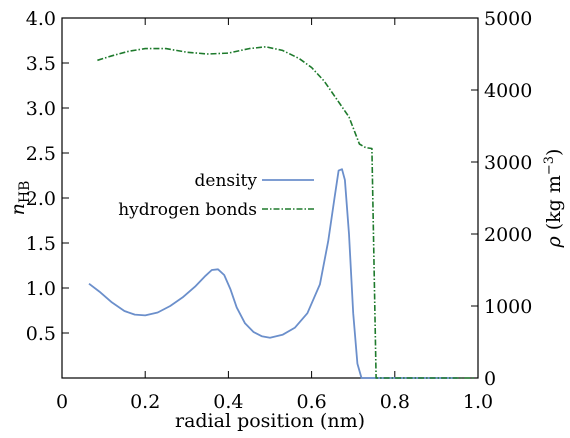 Image resolution: width=570 pixels, height=438 pixels. Describe the element at coordinates (478, 402) in the screenshot. I see `x-tick-label: 1.0` at that location.